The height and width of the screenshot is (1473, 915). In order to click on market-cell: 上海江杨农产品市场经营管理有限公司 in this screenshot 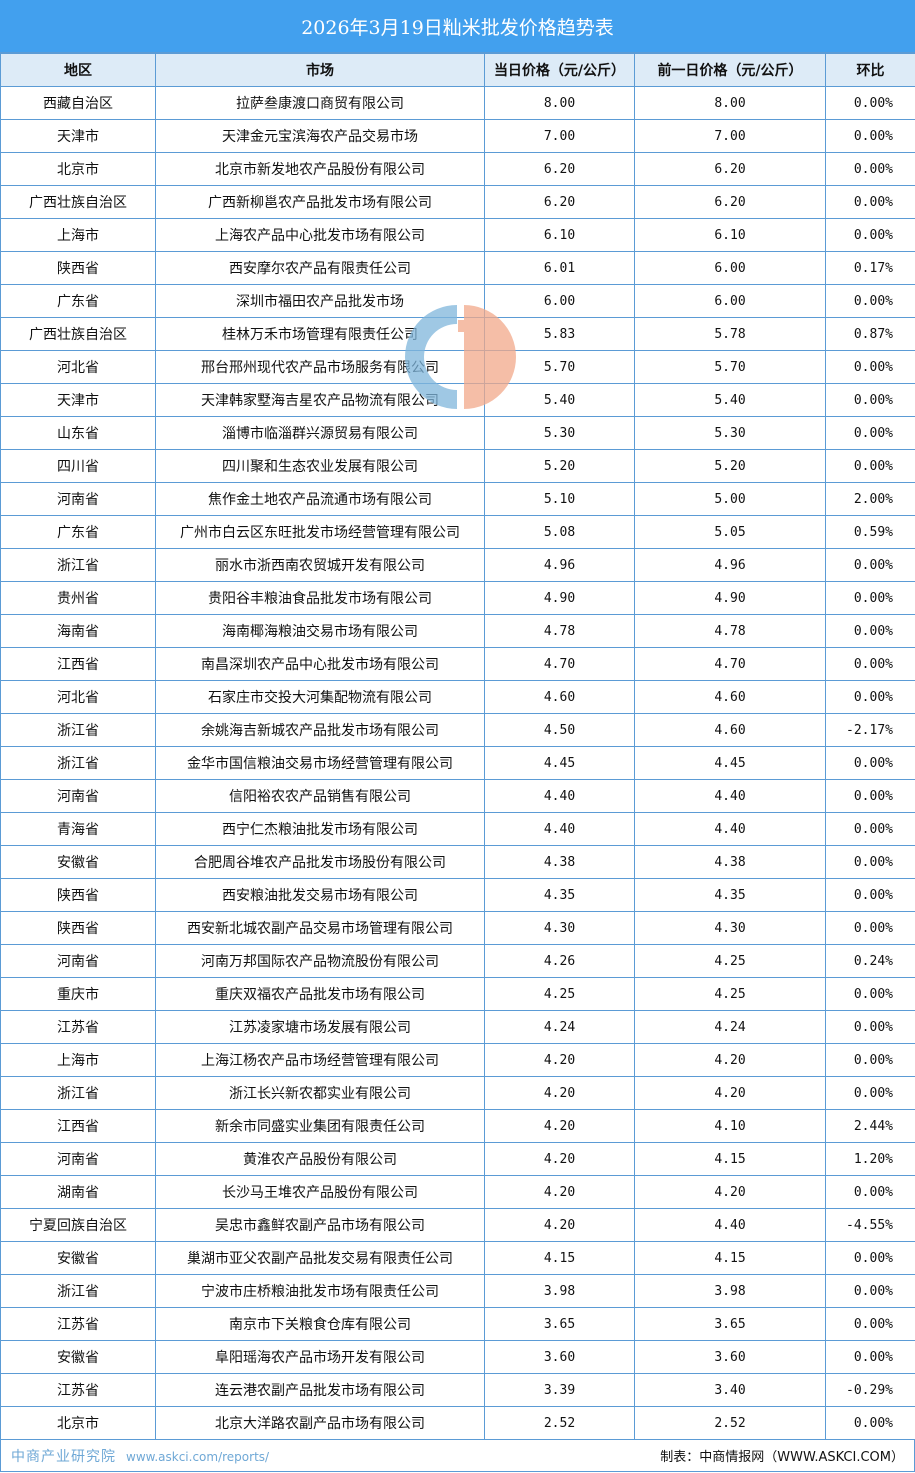, I will do `click(320, 1060)`.